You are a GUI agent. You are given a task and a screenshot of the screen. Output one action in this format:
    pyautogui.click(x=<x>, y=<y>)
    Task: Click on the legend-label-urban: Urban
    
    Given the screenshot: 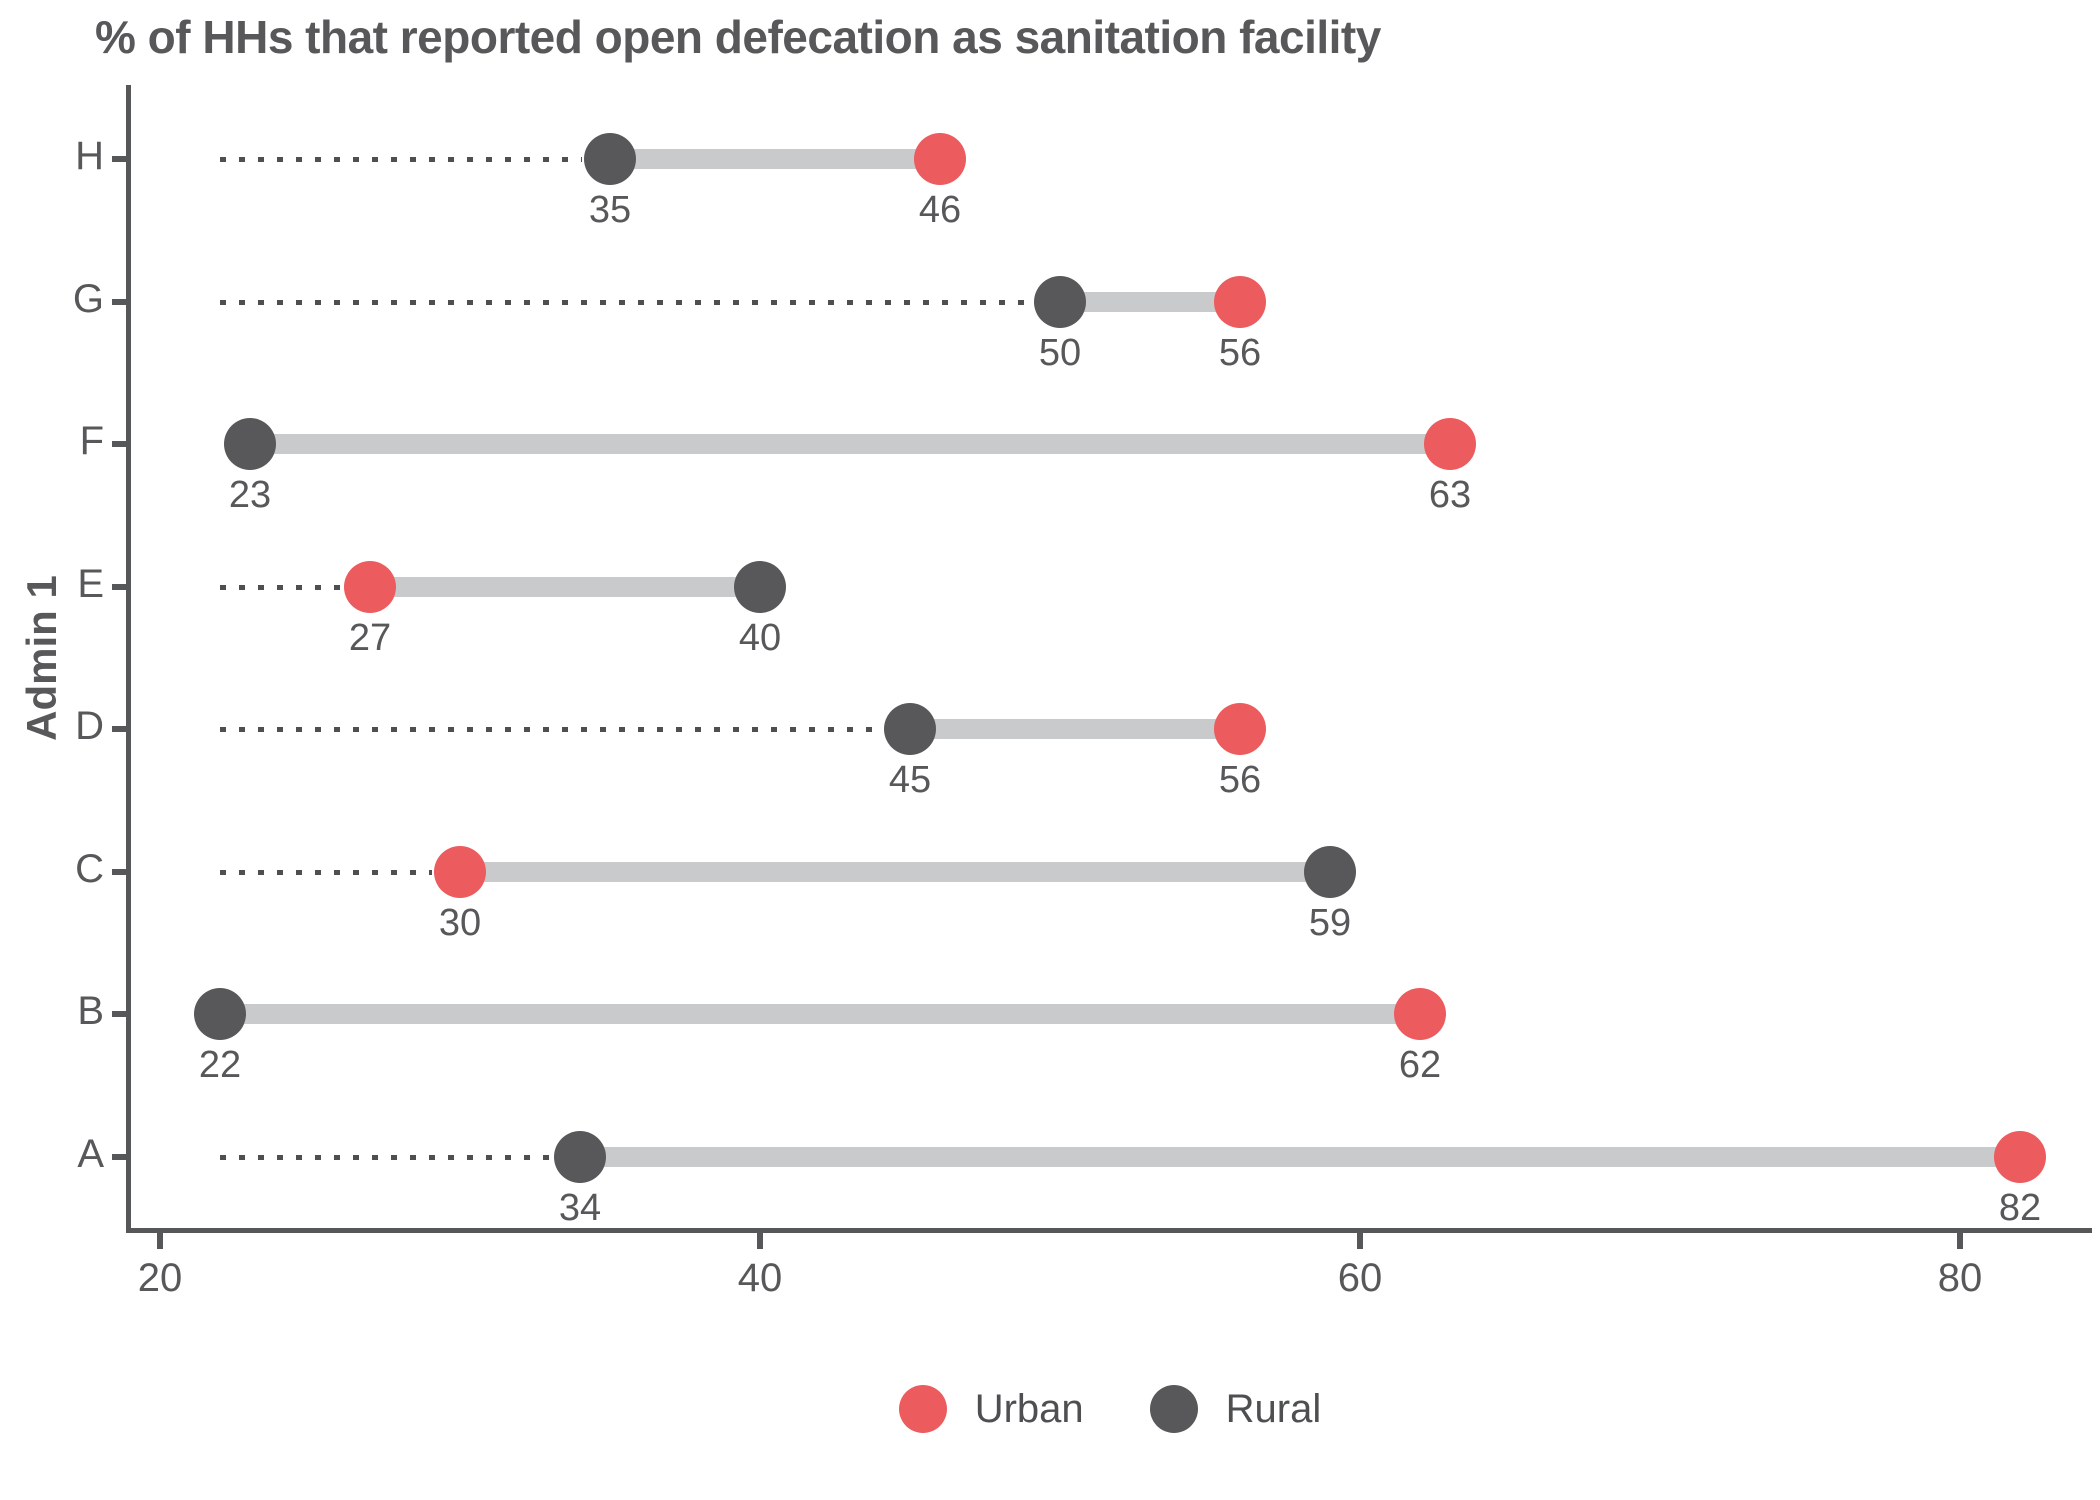 What is the action you would take?
    pyautogui.click(x=1029, y=1408)
    